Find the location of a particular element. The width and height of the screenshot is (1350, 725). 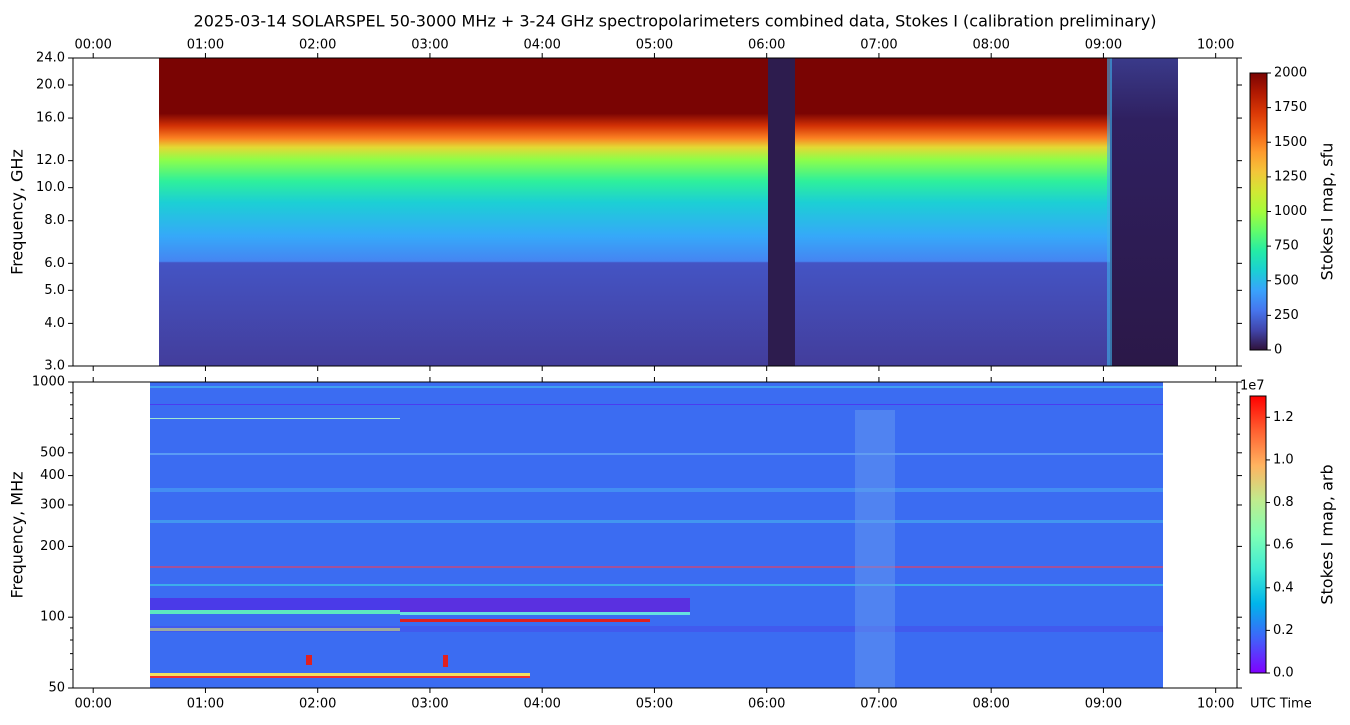

colorbar-tick-label: 1.2 is located at coordinates (1283, 417).